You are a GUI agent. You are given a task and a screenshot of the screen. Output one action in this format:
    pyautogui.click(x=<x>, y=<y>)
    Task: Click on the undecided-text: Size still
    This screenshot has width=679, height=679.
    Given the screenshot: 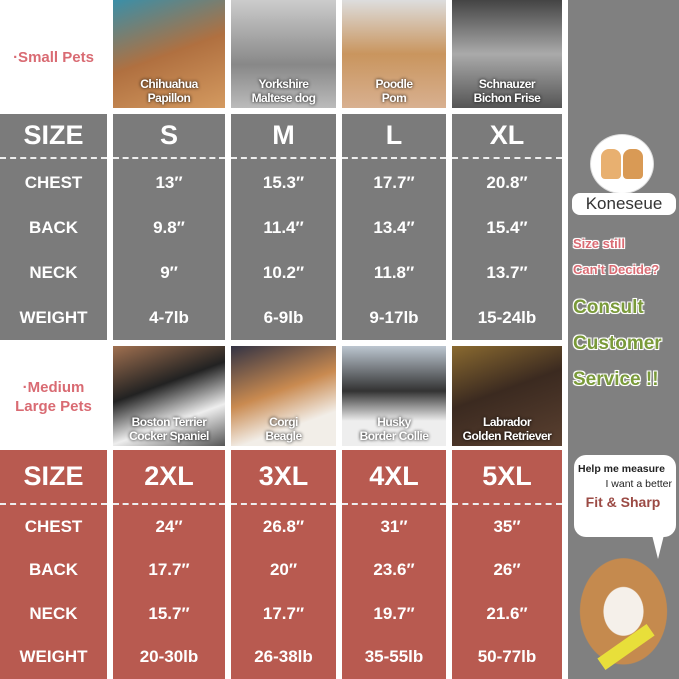 What is the action you would take?
    pyautogui.click(x=599, y=243)
    